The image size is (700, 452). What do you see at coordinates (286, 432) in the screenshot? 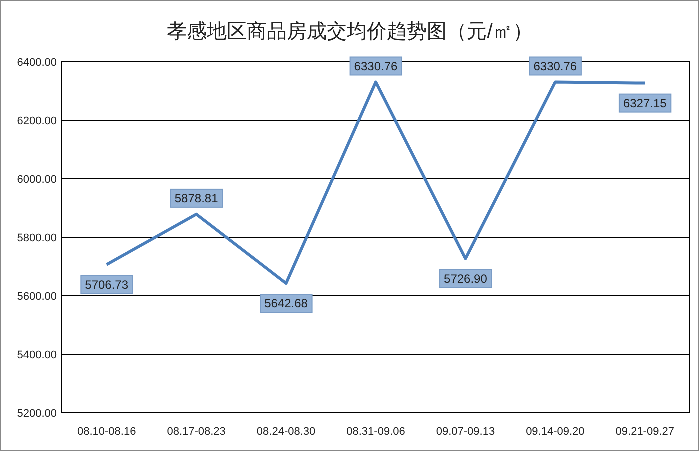
I see `x-tick-label: 08.24-08.30` at bounding box center [286, 432].